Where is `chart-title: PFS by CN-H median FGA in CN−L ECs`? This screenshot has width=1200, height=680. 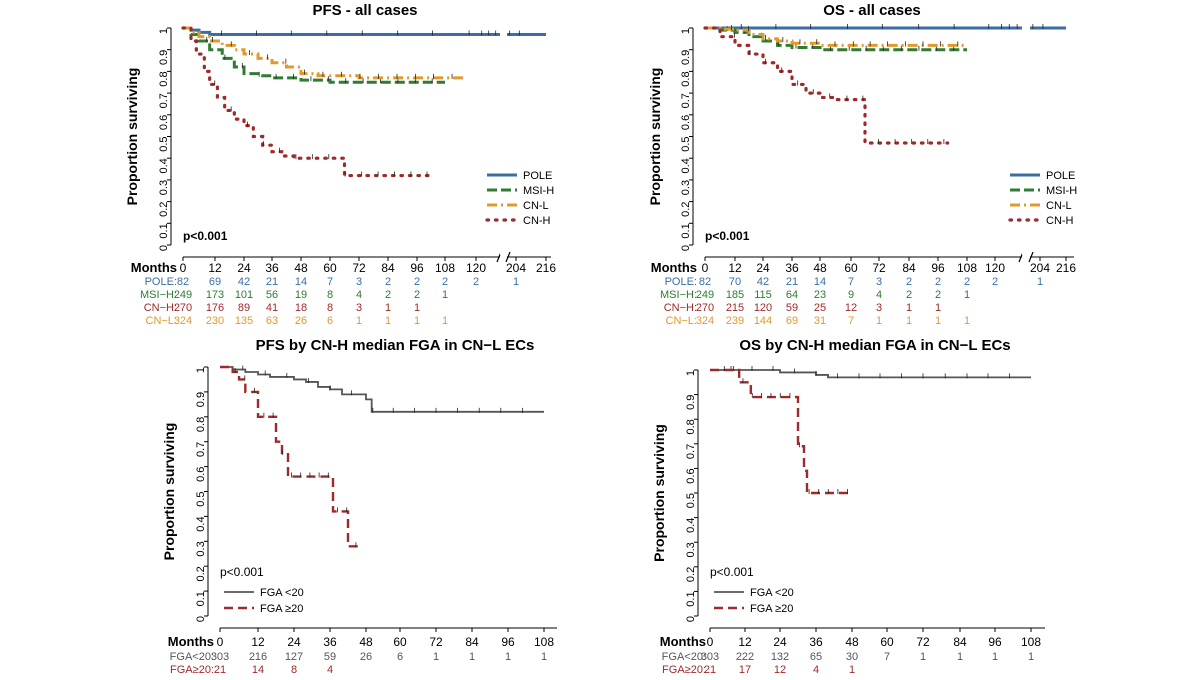 chart-title: PFS by CN-H median FGA in CN−L ECs is located at coordinates (395, 345).